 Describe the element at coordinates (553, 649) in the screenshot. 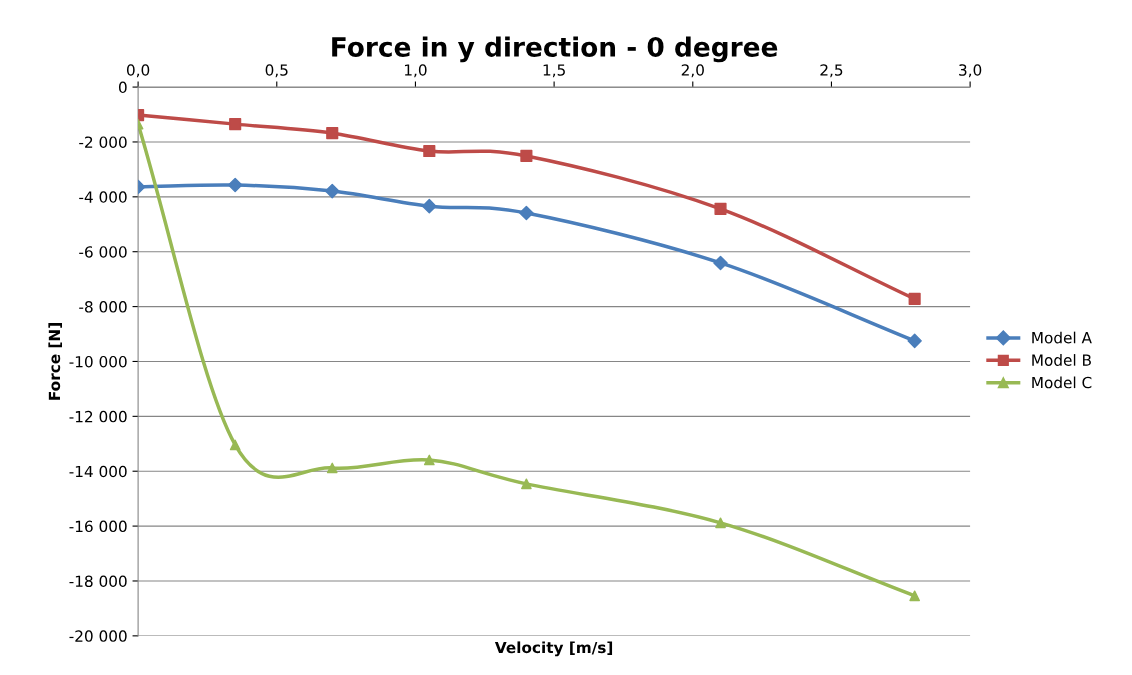

I see `x-axis-title: Velocity [m/s]` at that location.